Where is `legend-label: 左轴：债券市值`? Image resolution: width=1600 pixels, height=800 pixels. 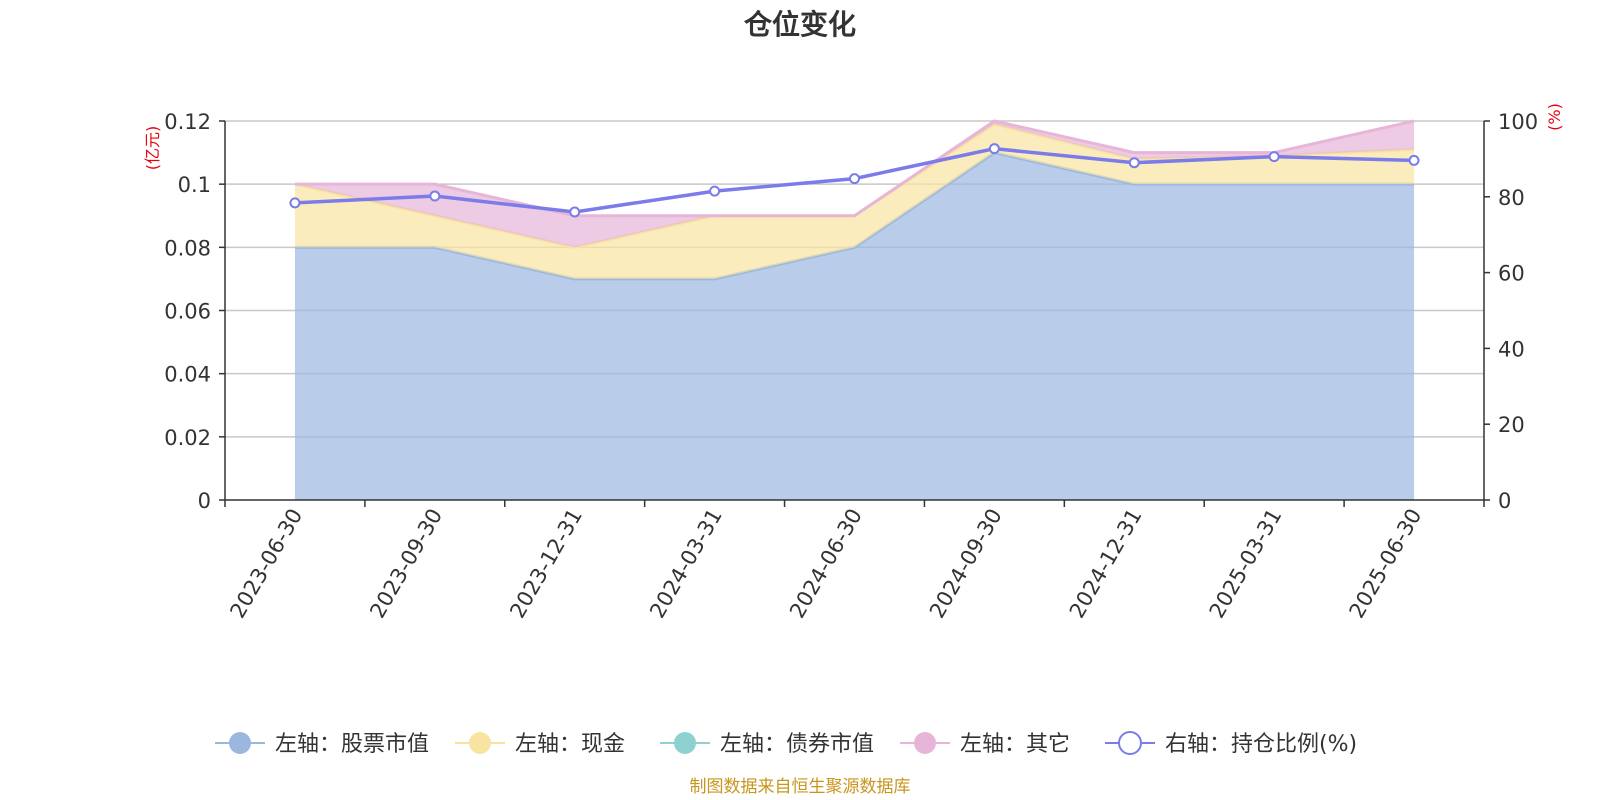 legend-label: 左轴：债券市值 is located at coordinates (797, 744).